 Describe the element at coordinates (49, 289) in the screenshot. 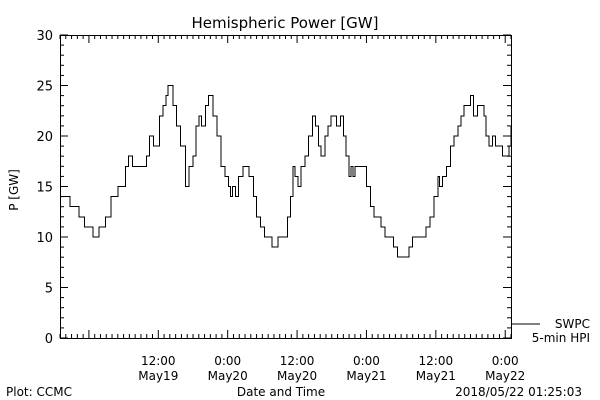

I see `y-tick-label: 5` at that location.